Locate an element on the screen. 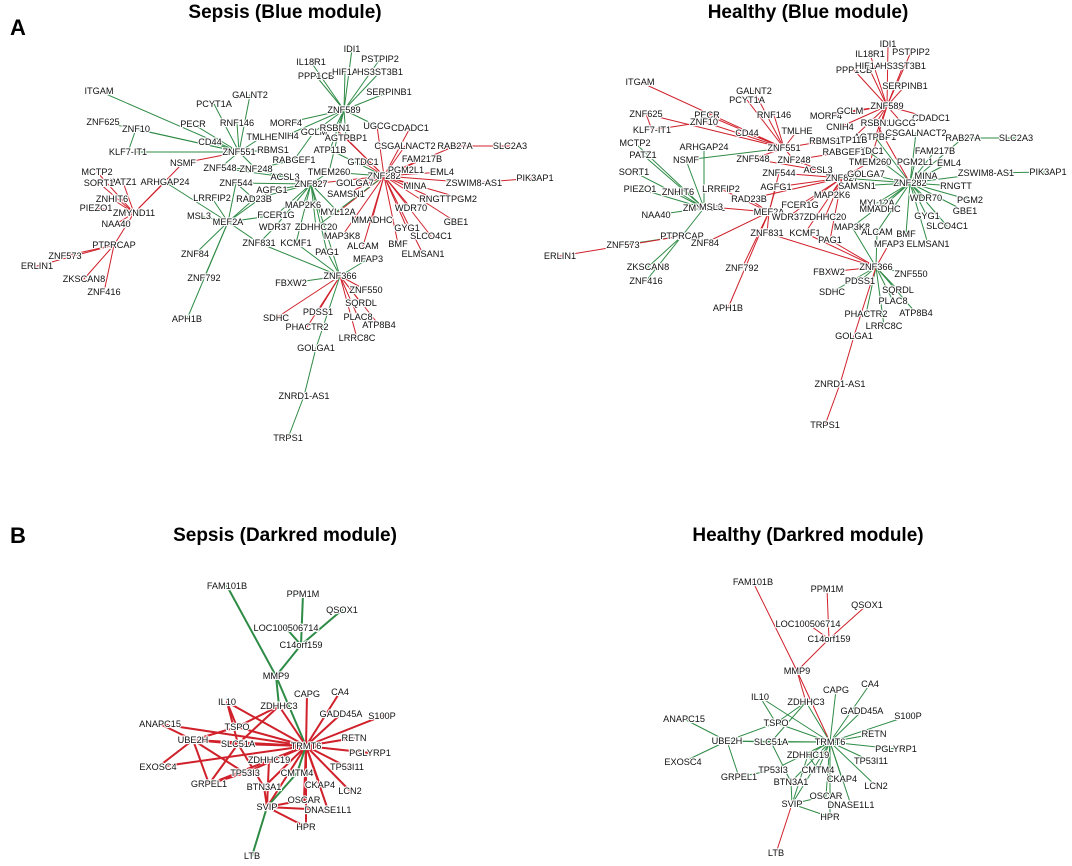 The width and height of the screenshot is (1072, 866). node-sort1: SORT1 is located at coordinates (634, 172).